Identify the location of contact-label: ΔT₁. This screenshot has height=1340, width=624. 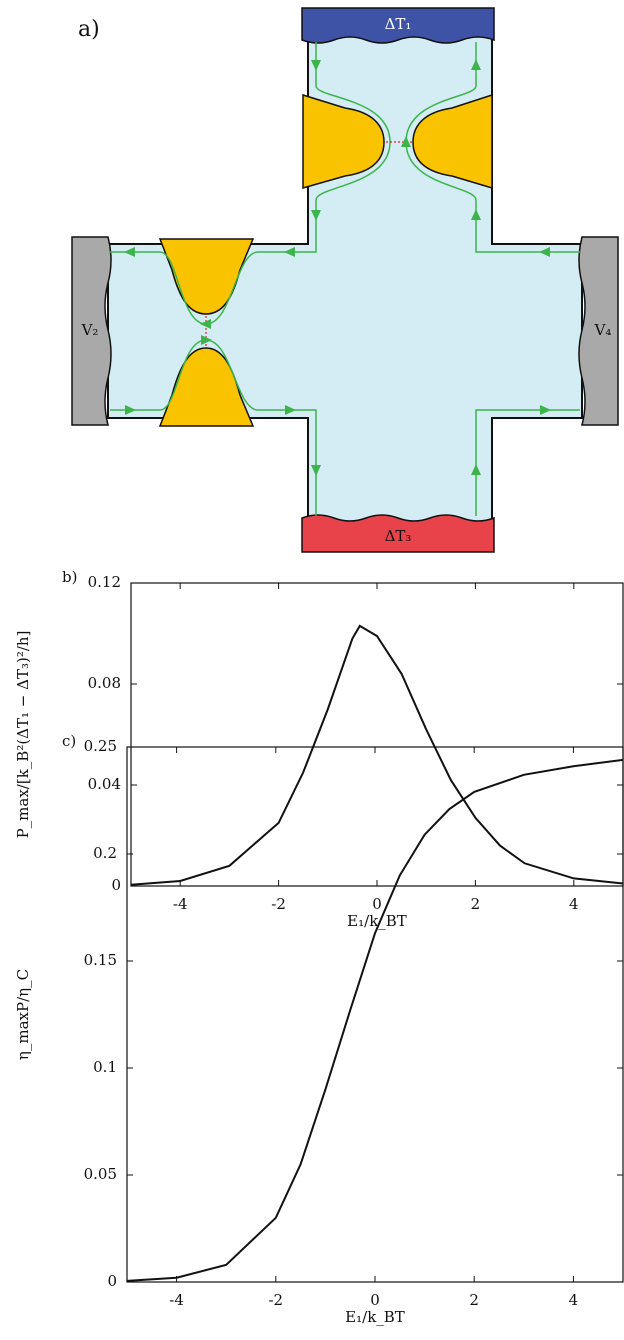
(398, 24).